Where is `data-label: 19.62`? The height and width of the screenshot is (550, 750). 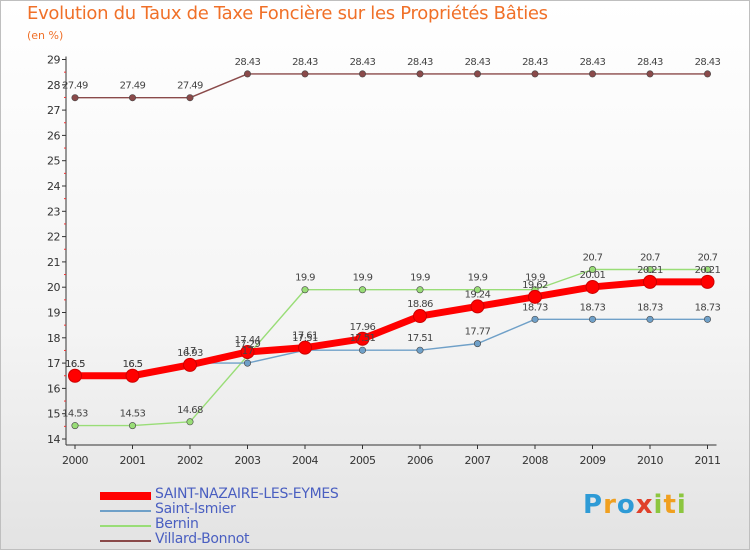 data-label: 19.62 is located at coordinates (535, 285).